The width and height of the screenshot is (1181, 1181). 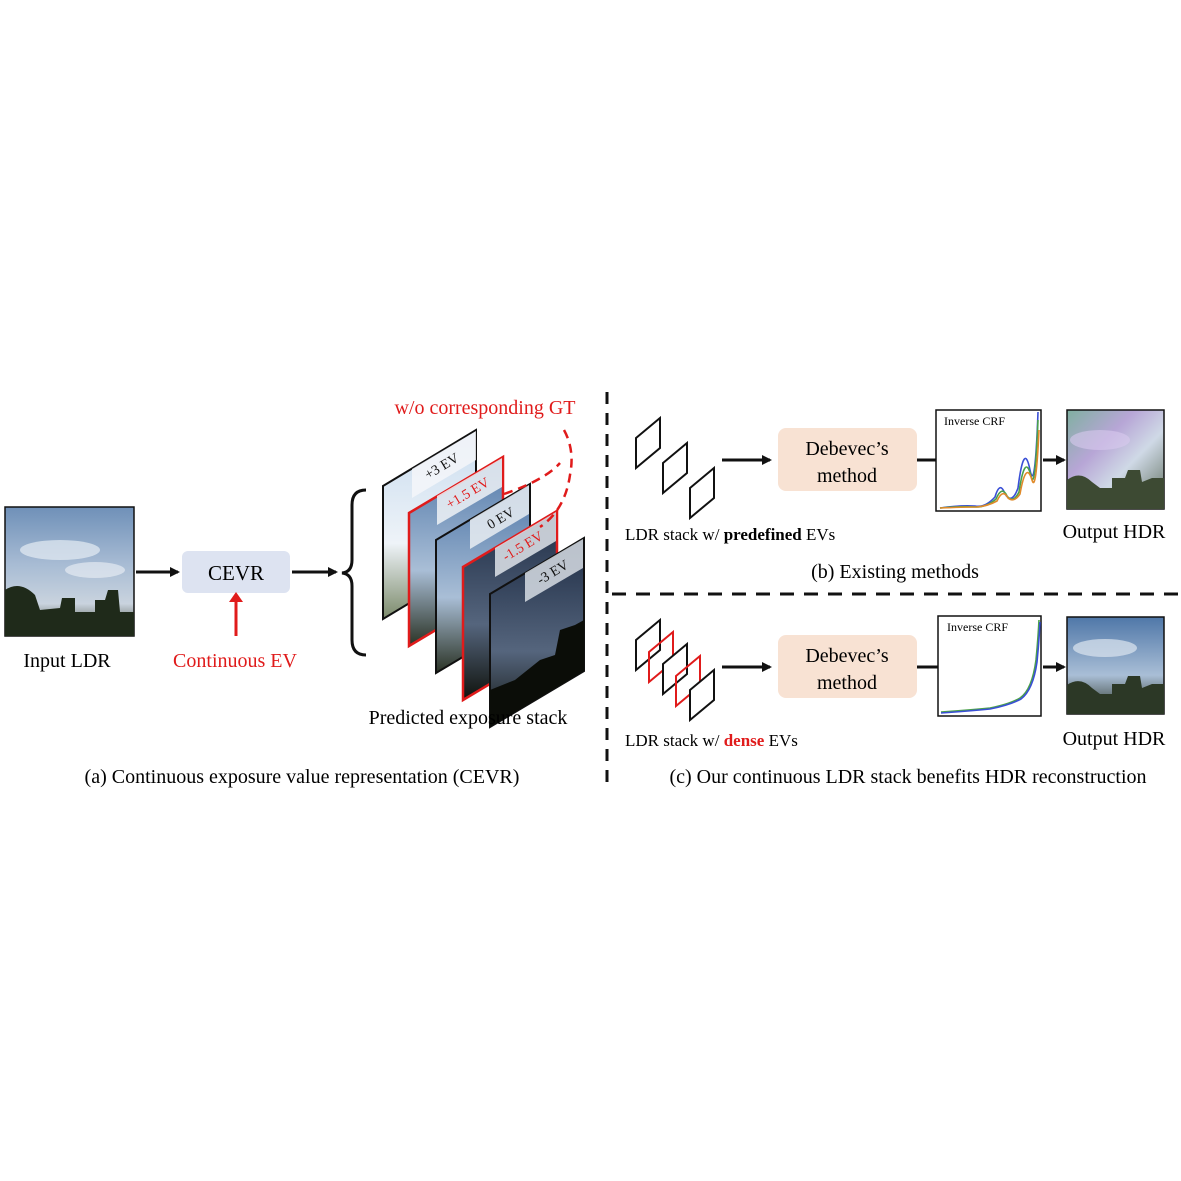 I want to click on debevec-label-b-line1: Debevec’s, so click(x=847, y=449).